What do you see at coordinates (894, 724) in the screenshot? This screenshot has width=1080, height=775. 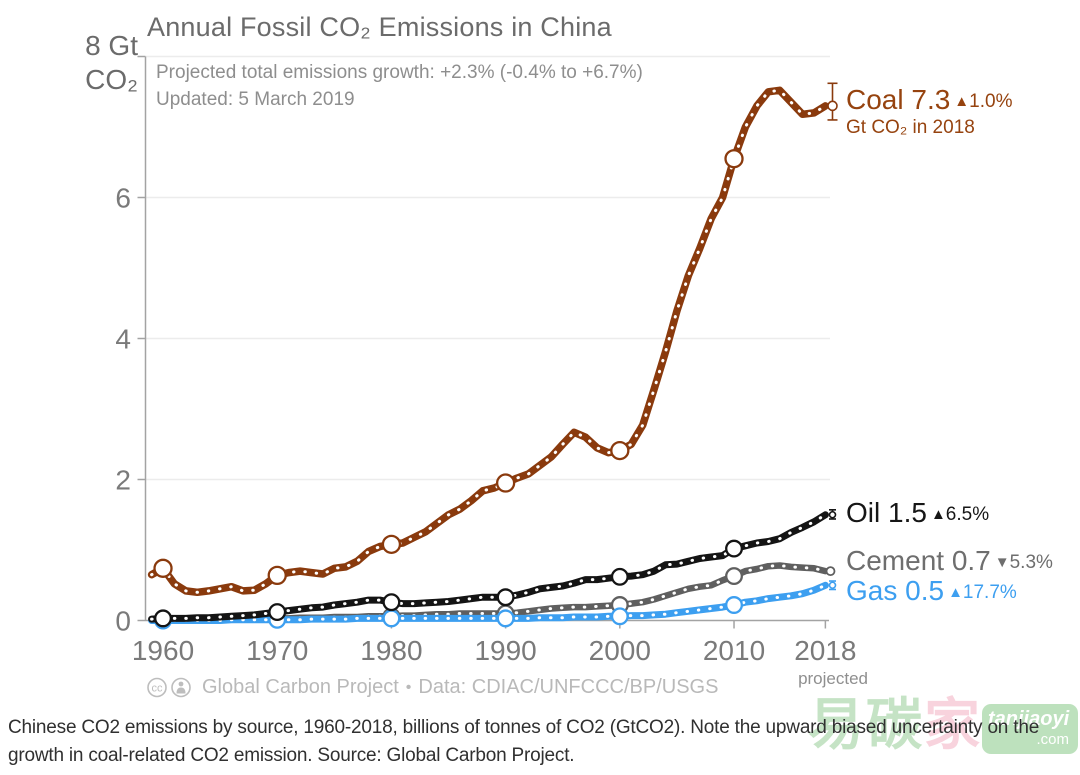 I see `watermark-char-2: 碳` at bounding box center [894, 724].